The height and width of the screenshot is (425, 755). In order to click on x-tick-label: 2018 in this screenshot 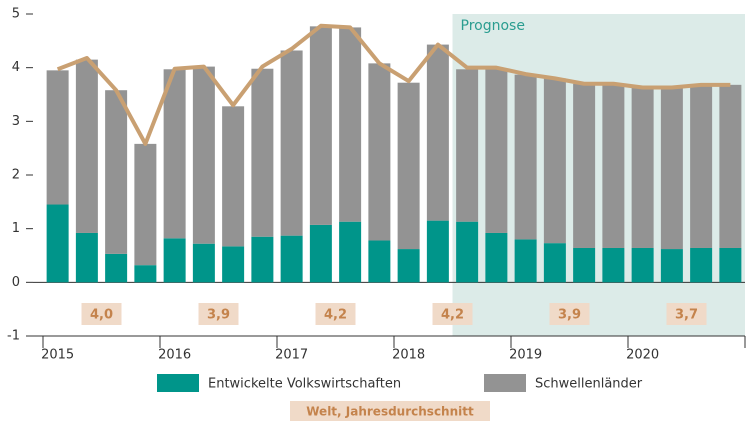, I will do `click(408, 355)`.